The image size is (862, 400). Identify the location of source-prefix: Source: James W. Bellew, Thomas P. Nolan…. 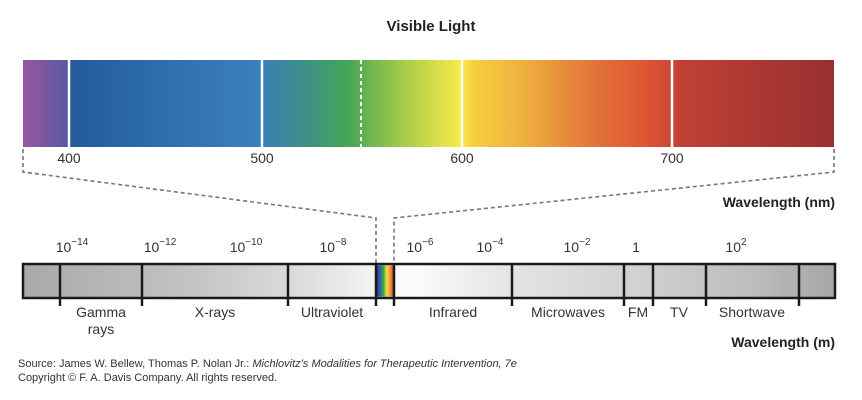
(135, 364).